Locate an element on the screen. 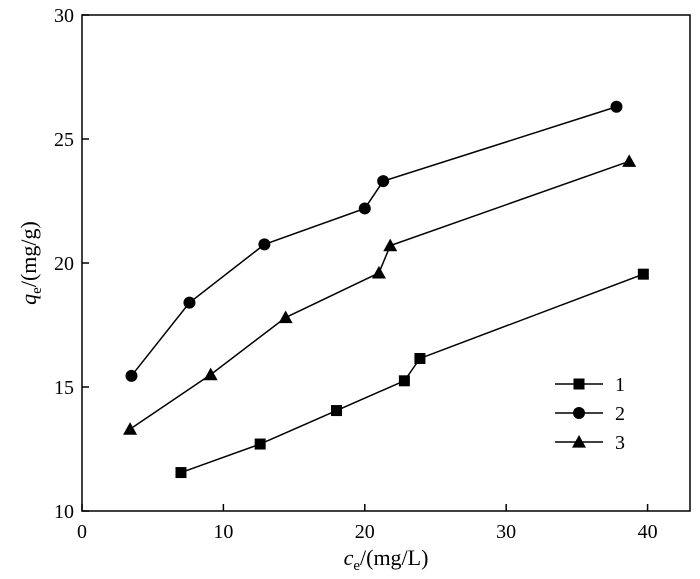 The image size is (700, 579). x-tick-label: 0 is located at coordinates (82, 532).